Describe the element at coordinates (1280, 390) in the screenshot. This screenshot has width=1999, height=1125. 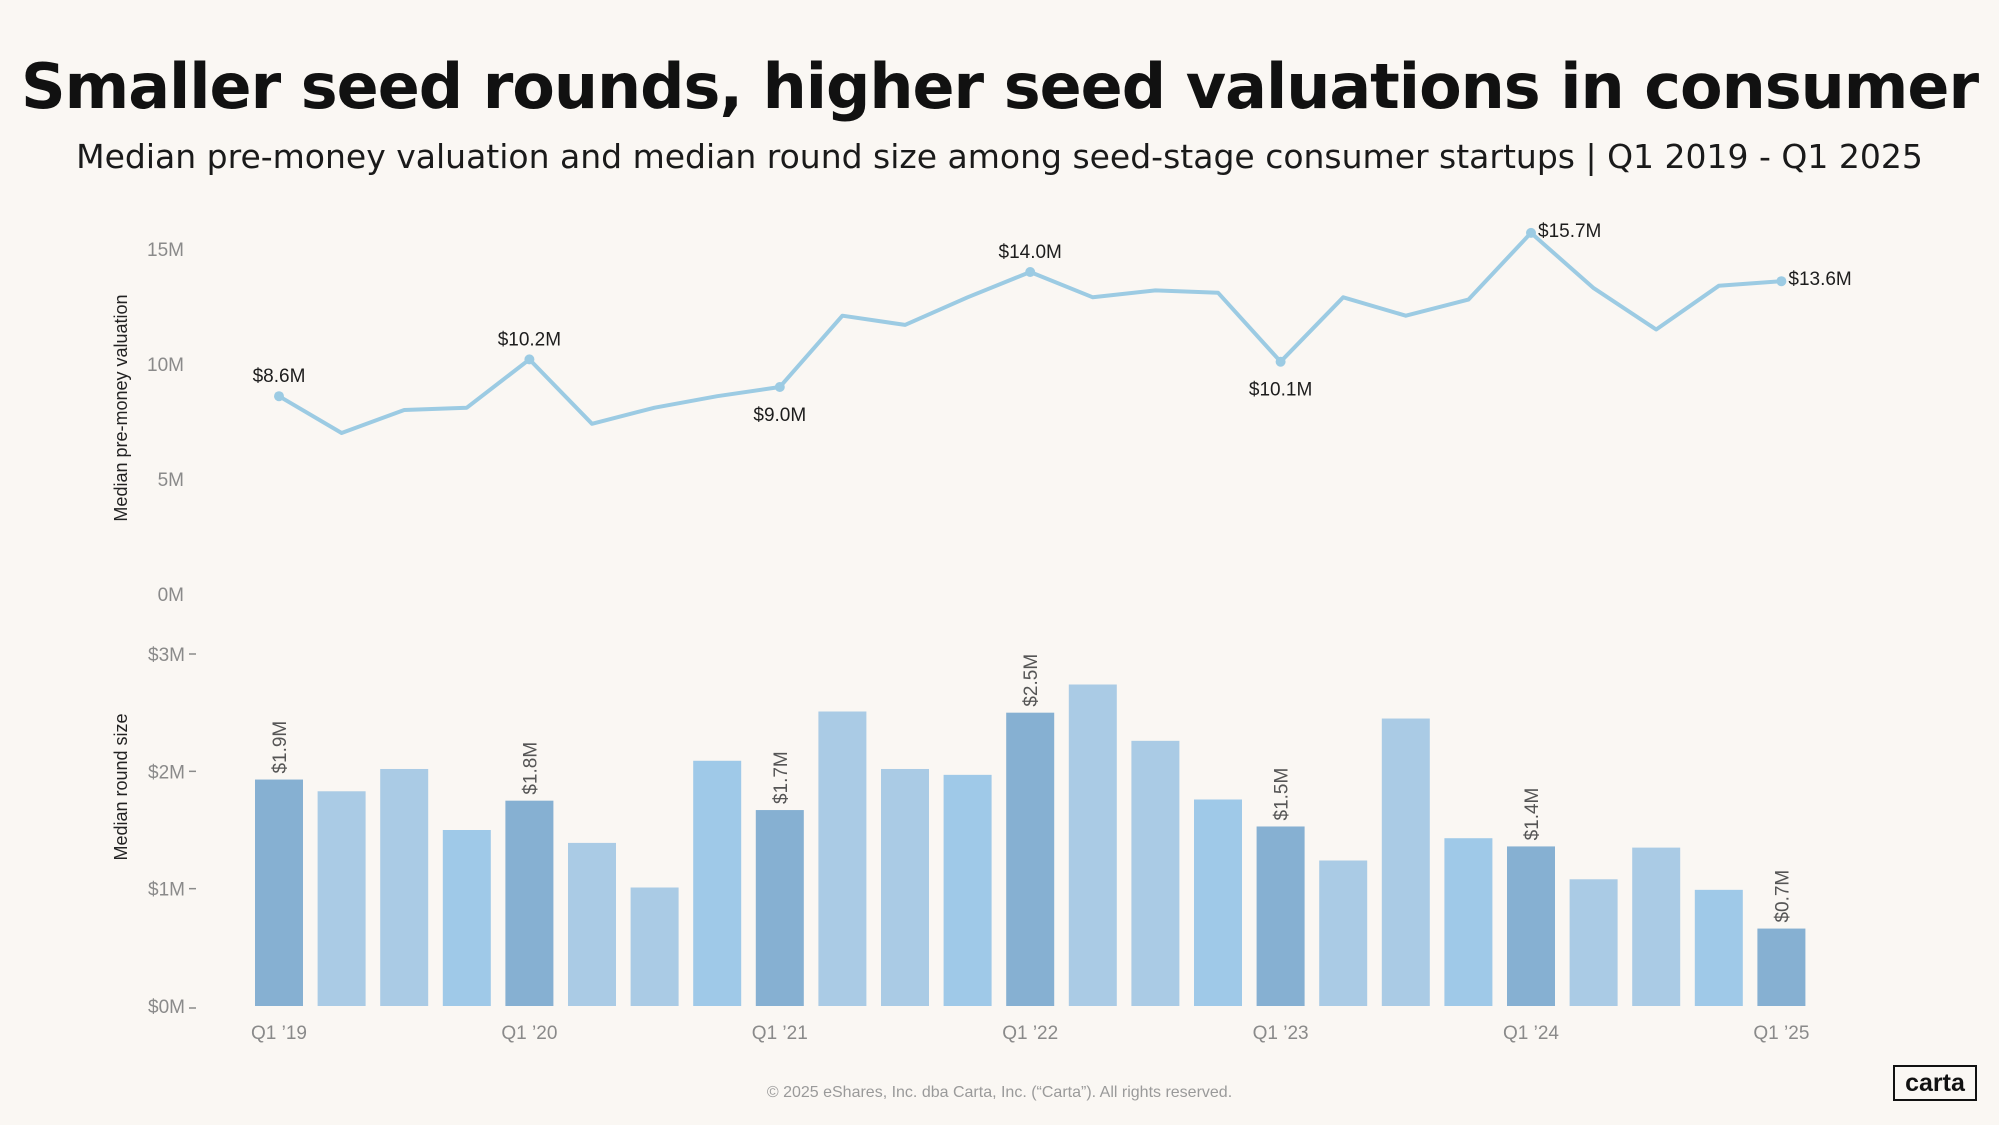
I see `valuation-data-label: $10.1M` at that location.